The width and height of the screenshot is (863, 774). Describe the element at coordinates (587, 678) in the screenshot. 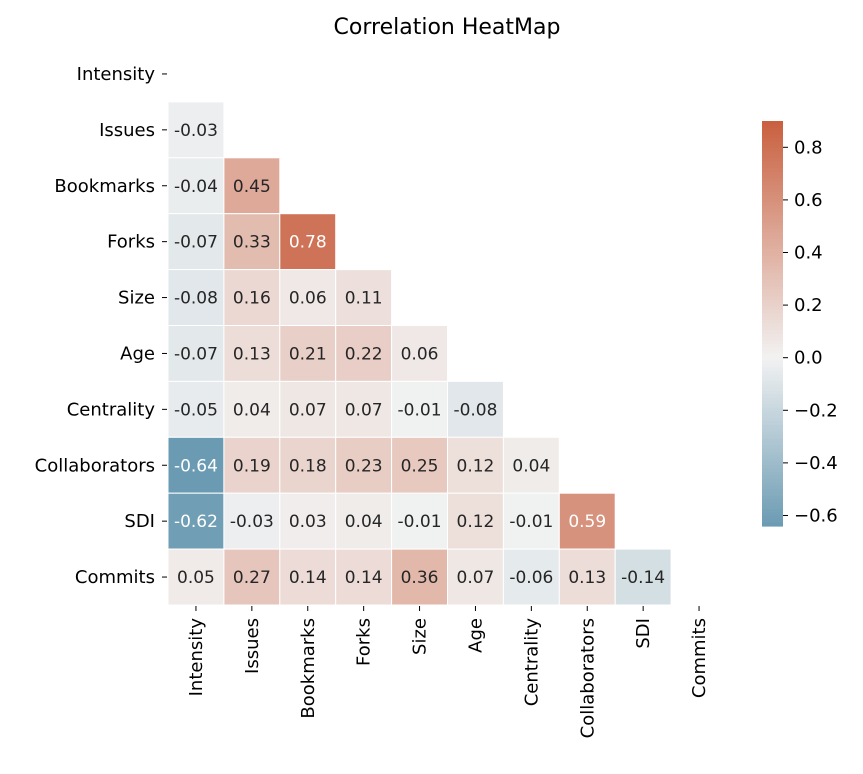

I see `x-tick-label: Collaborators` at that location.